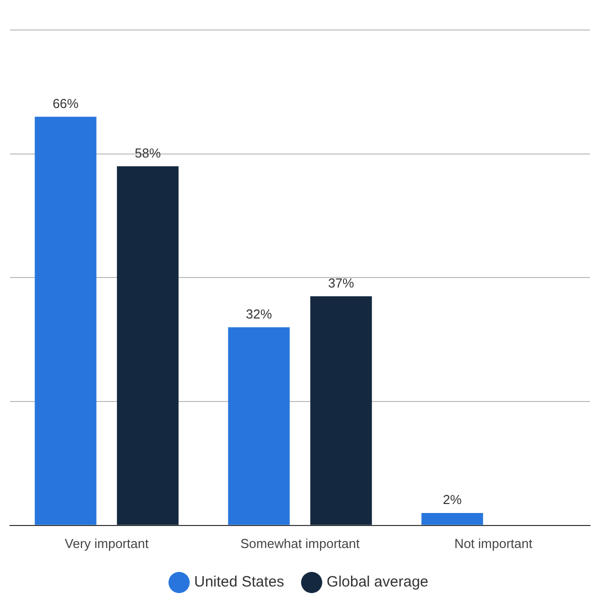 The image size is (600, 600). Describe the element at coordinates (300, 543) in the screenshot. I see `x-tick-label: Somewhat important` at that location.